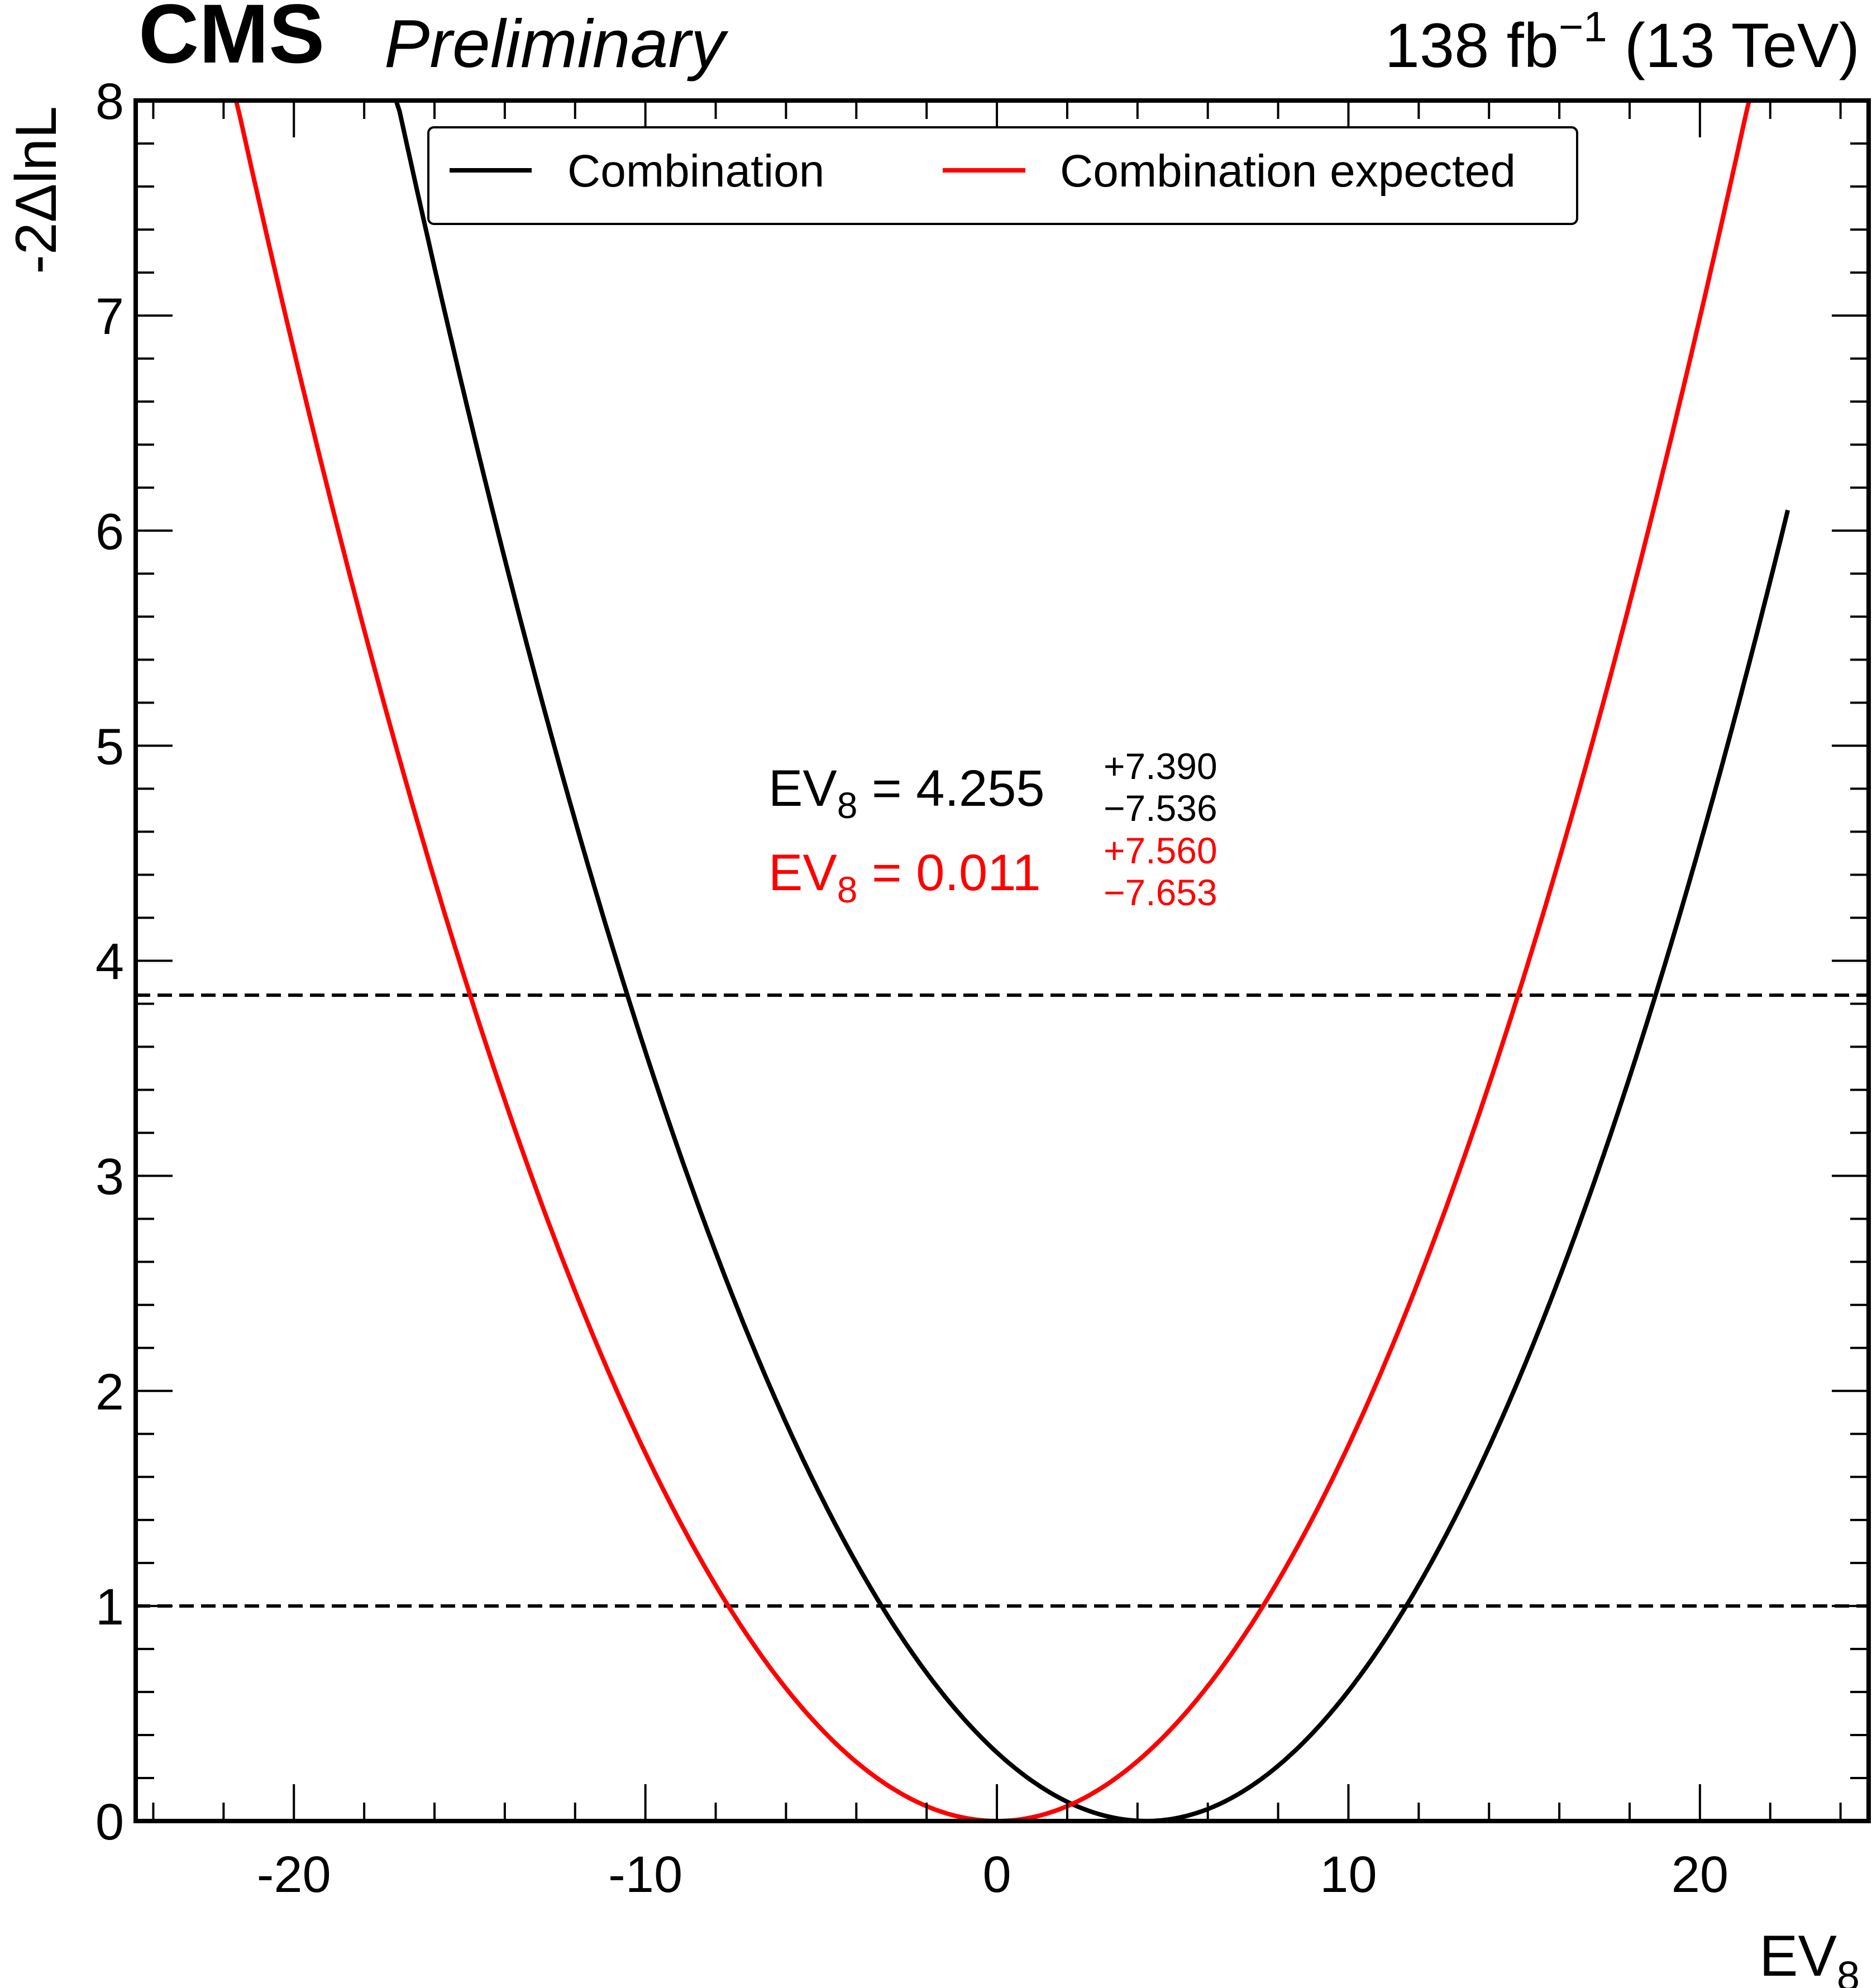 The image size is (1872, 1988). I want to click on y-tick-label: 4, so click(110, 962).